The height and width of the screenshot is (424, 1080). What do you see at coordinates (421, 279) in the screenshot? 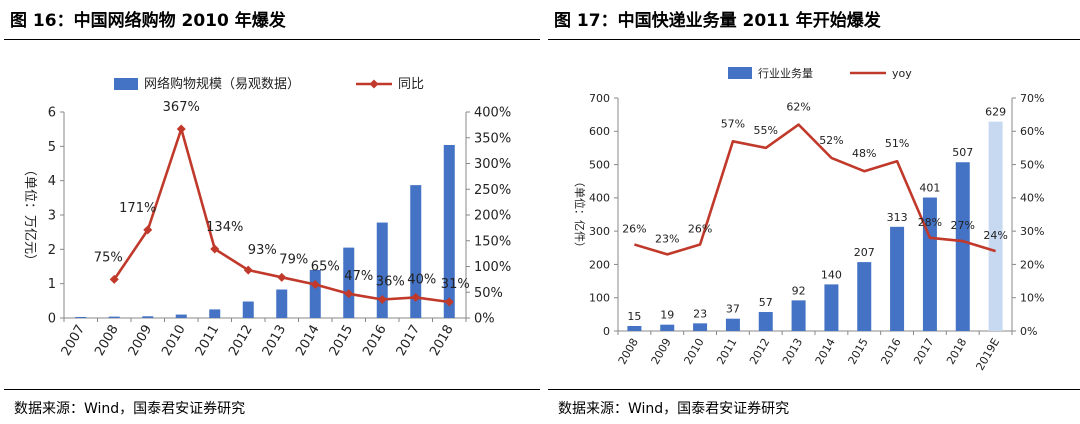
I see `line-value-label: 40%` at bounding box center [421, 279].